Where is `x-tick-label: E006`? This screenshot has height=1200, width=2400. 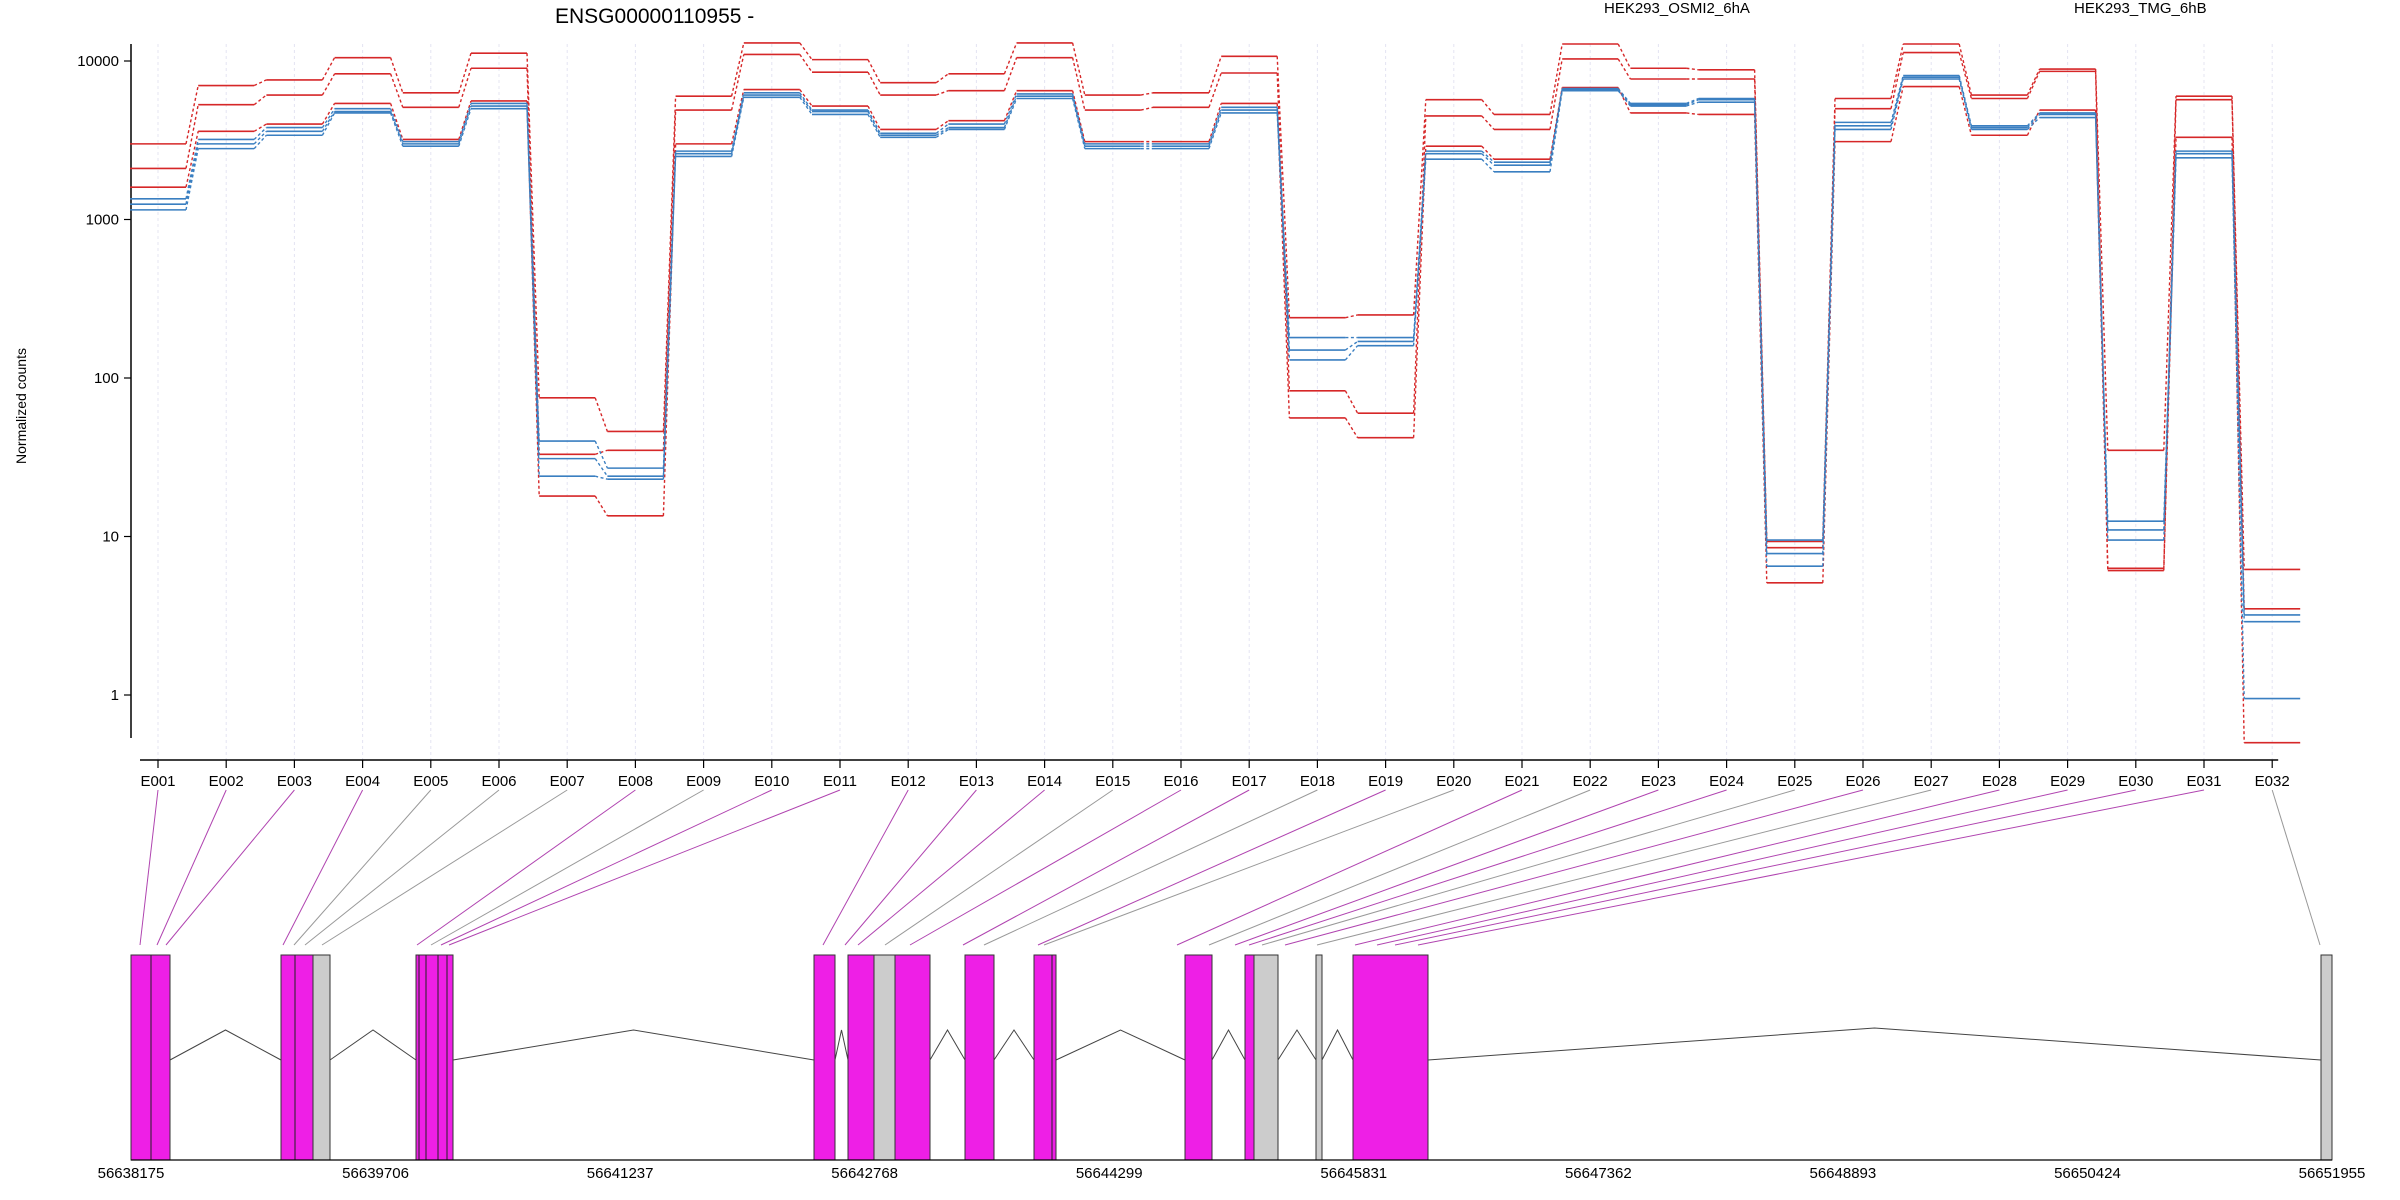
x-tick-label: E006 is located at coordinates (498, 781).